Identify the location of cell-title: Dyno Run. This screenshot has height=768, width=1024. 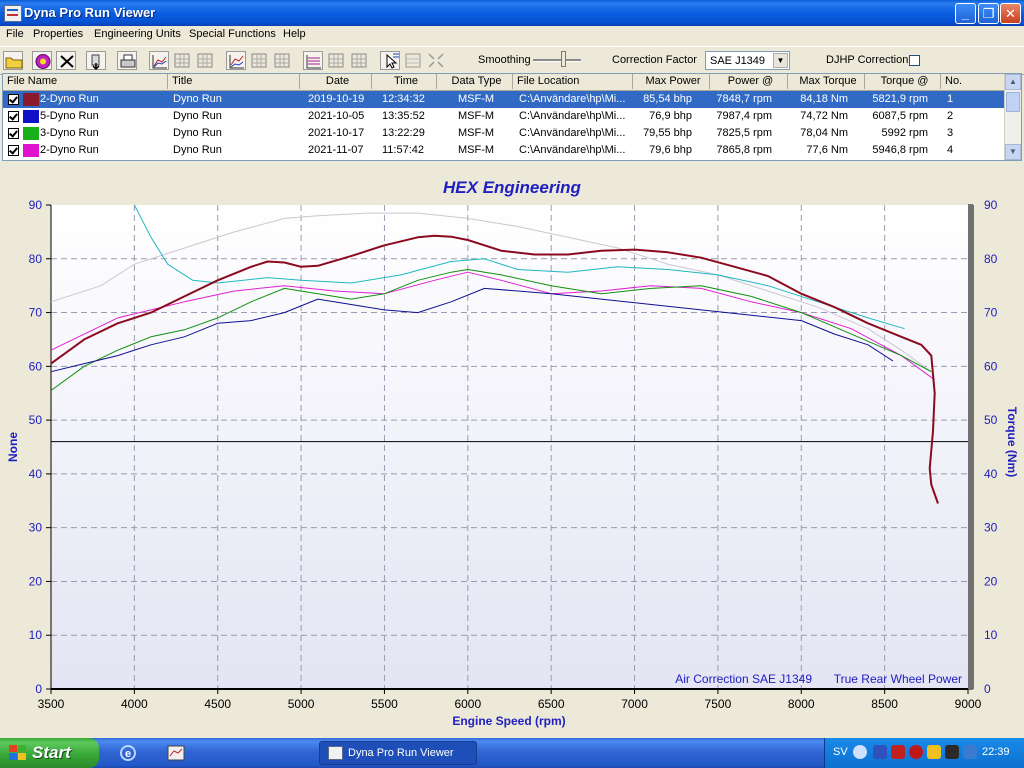
(197, 150).